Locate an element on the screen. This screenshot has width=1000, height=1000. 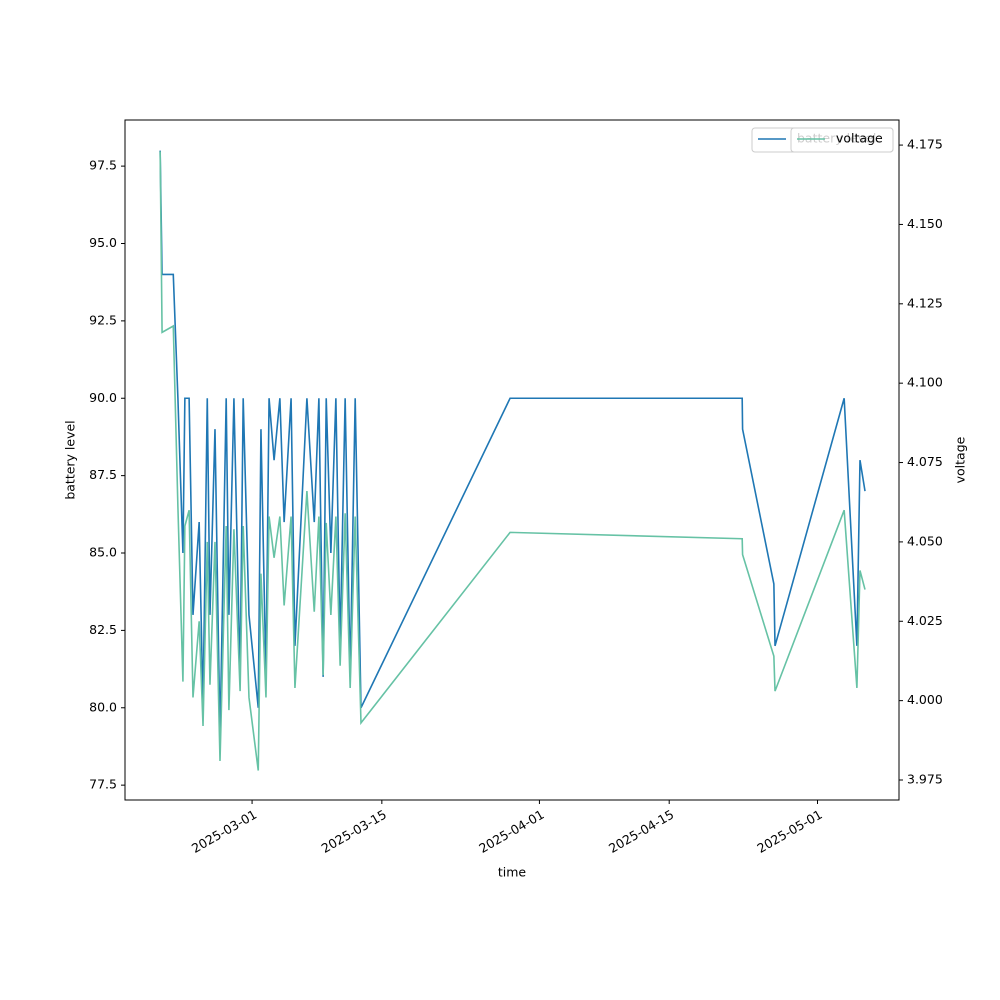
y2-tick-label: 4.050 is located at coordinates (925, 540).